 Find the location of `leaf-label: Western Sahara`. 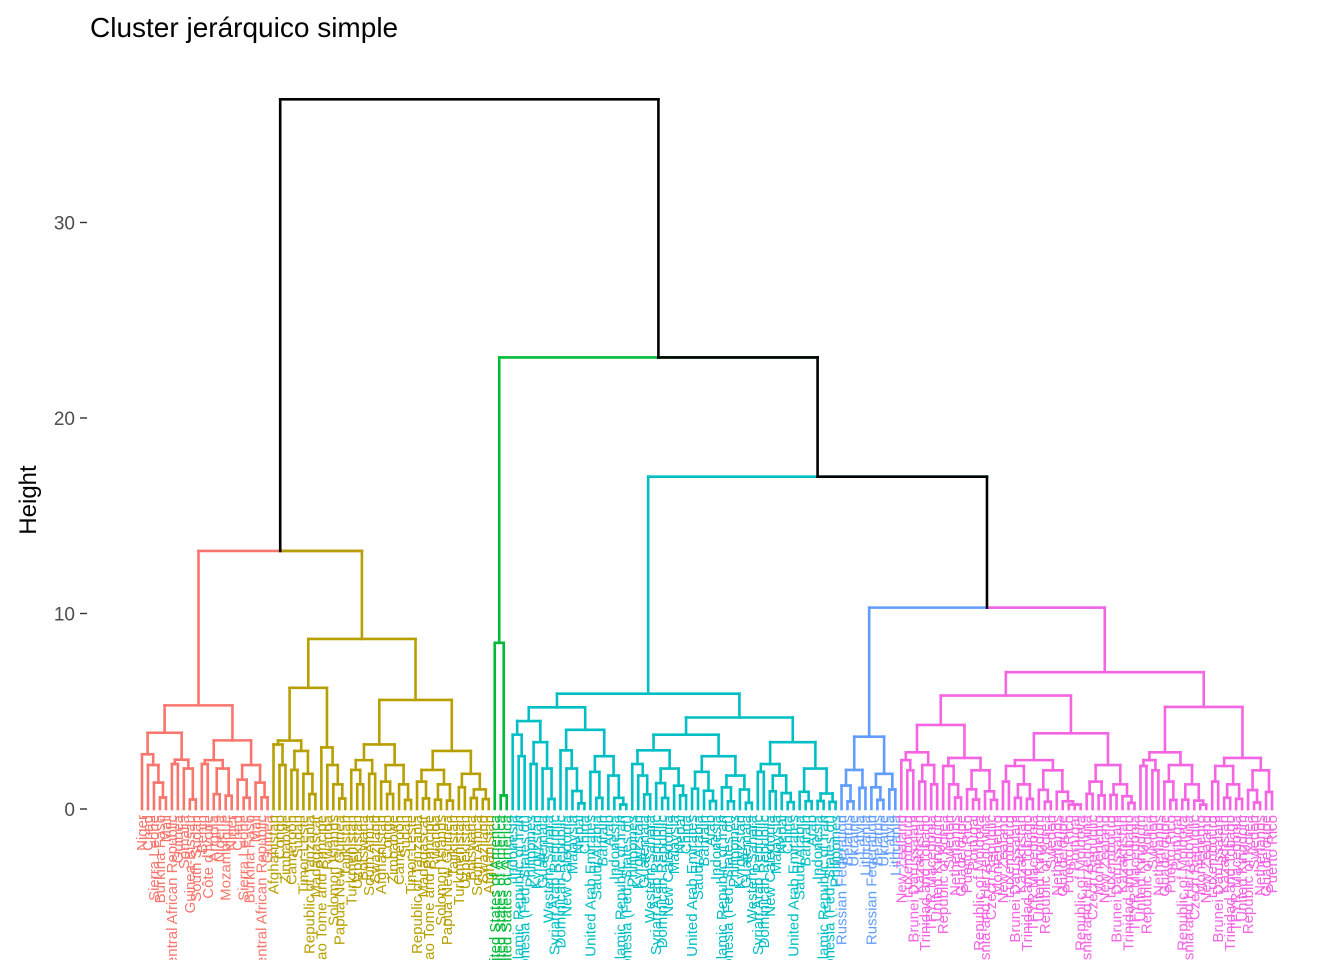

leaf-label: Western Sahara is located at coordinates (650, 868).